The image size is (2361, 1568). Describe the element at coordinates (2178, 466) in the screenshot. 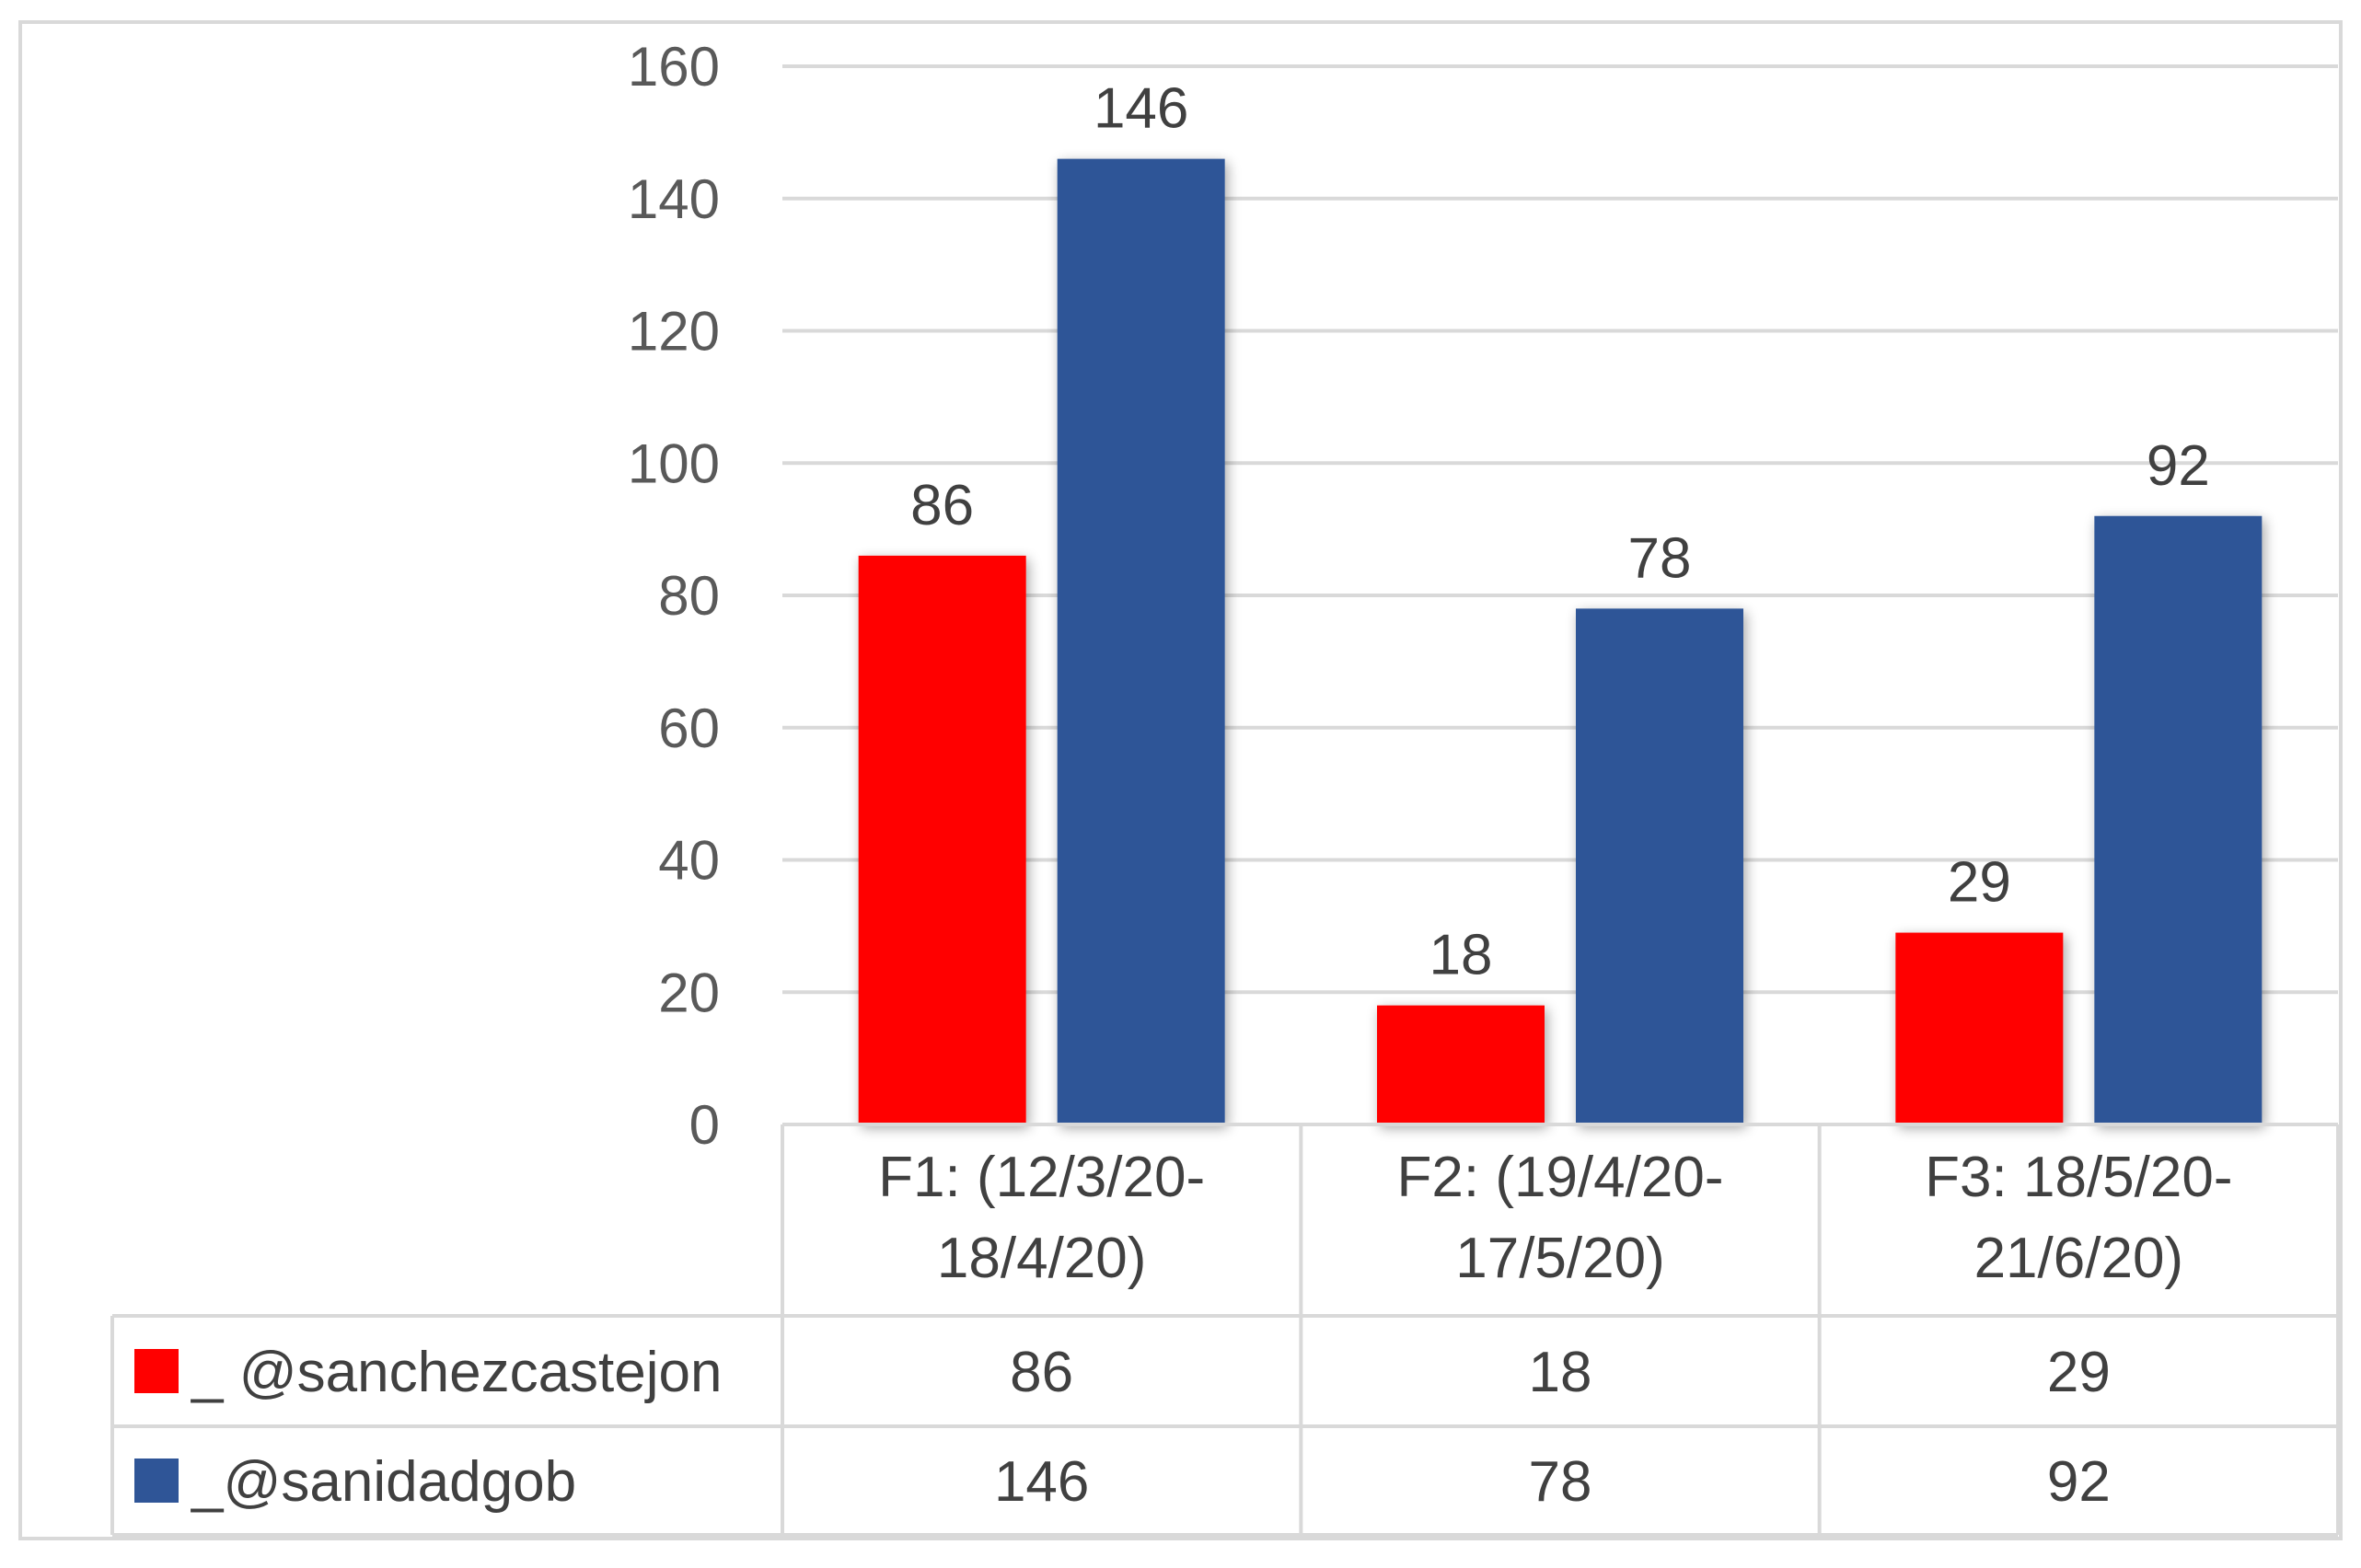

I see `data-label: 92` at that location.